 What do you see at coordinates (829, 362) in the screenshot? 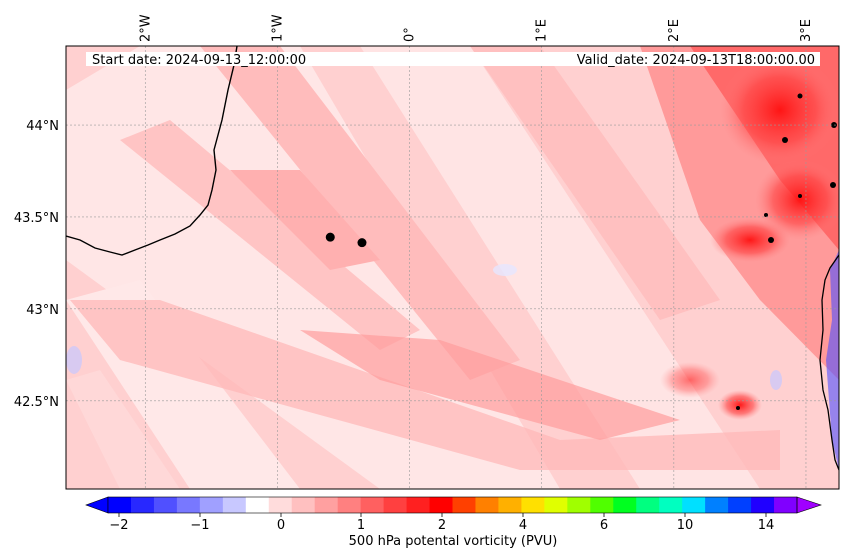
I see `coastline-east` at bounding box center [829, 362].